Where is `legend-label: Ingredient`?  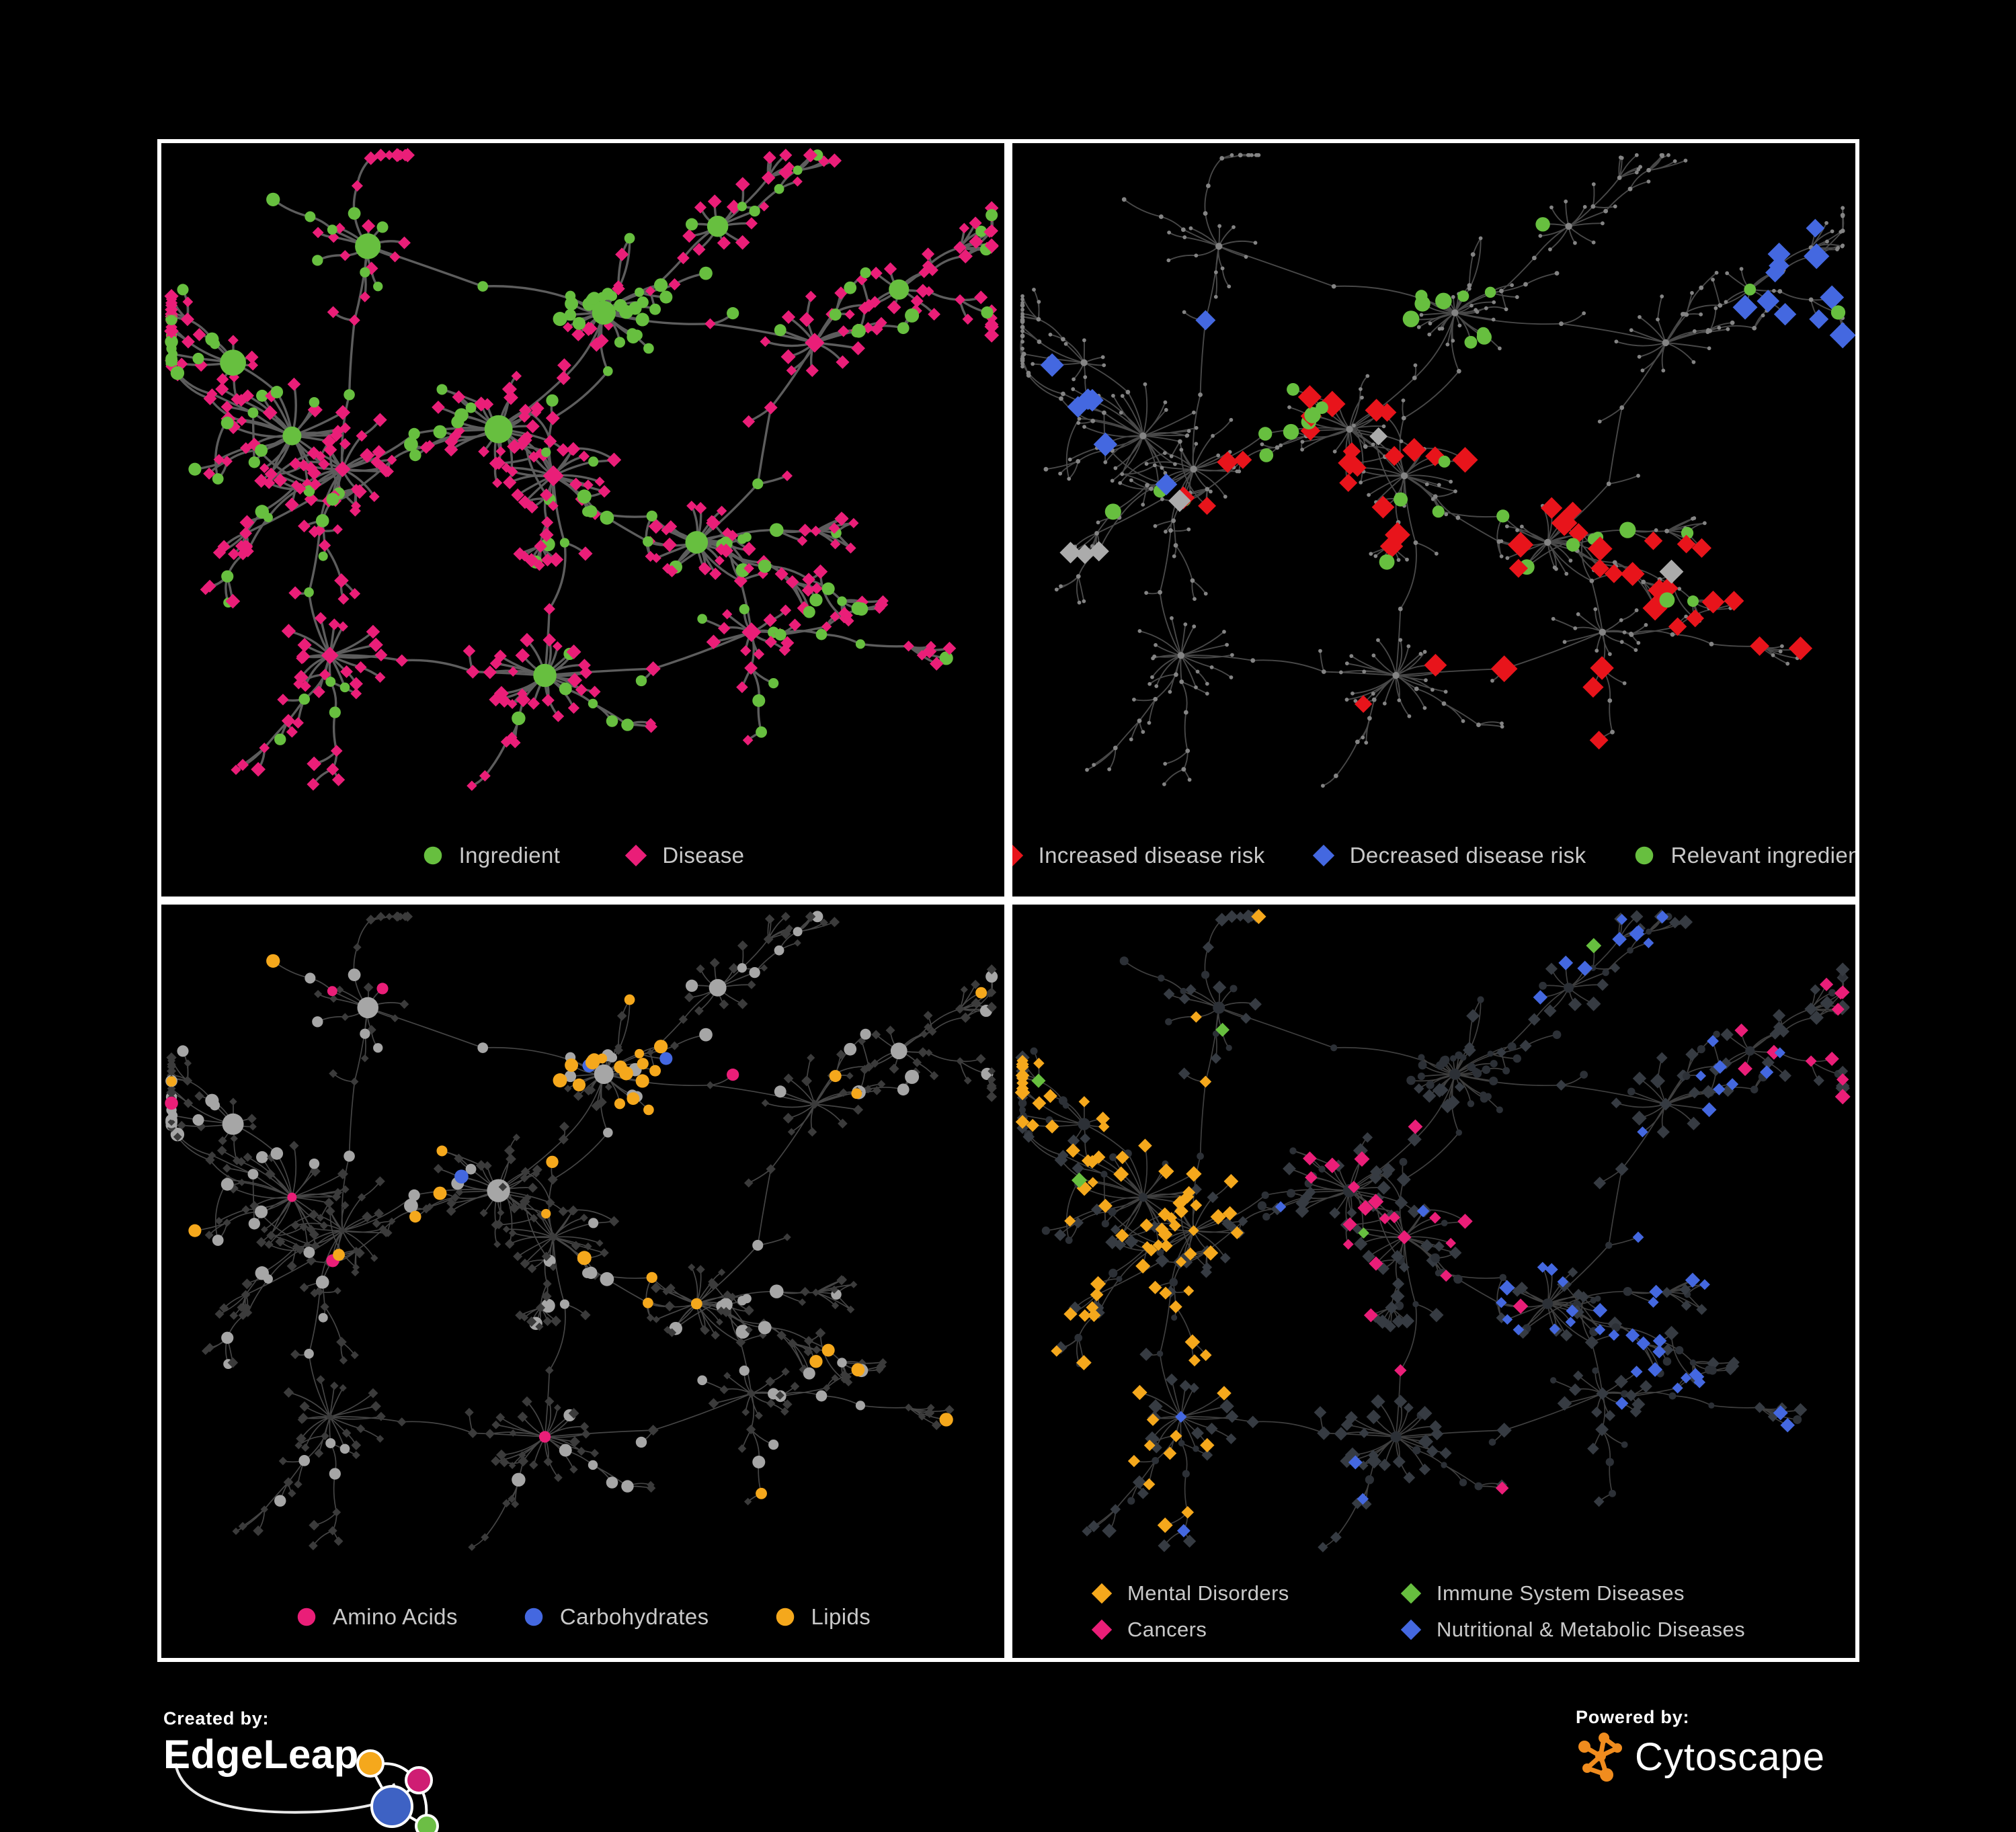 legend-label: Ingredient is located at coordinates (509, 856).